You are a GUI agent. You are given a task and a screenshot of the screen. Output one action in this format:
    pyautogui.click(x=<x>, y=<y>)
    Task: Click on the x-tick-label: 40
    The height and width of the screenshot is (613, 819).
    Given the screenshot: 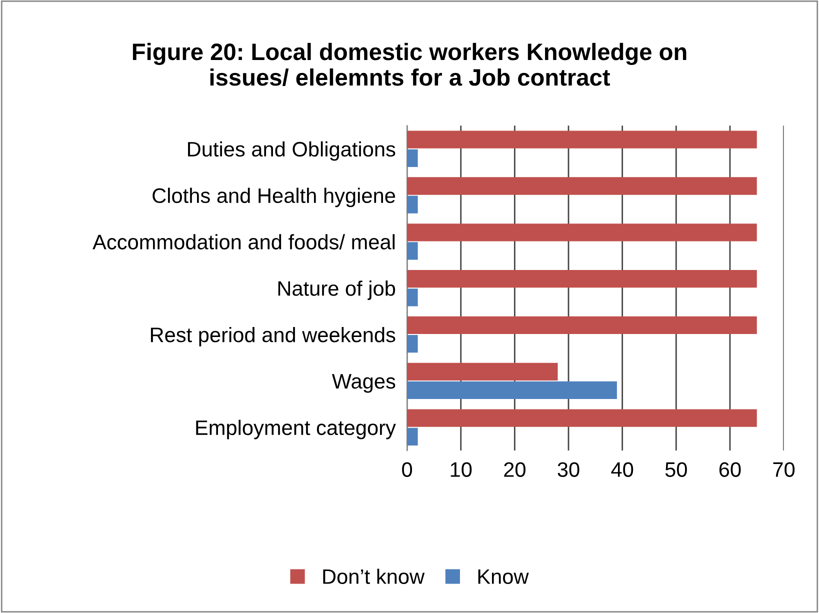 What is the action you would take?
    pyautogui.click(x=622, y=469)
    